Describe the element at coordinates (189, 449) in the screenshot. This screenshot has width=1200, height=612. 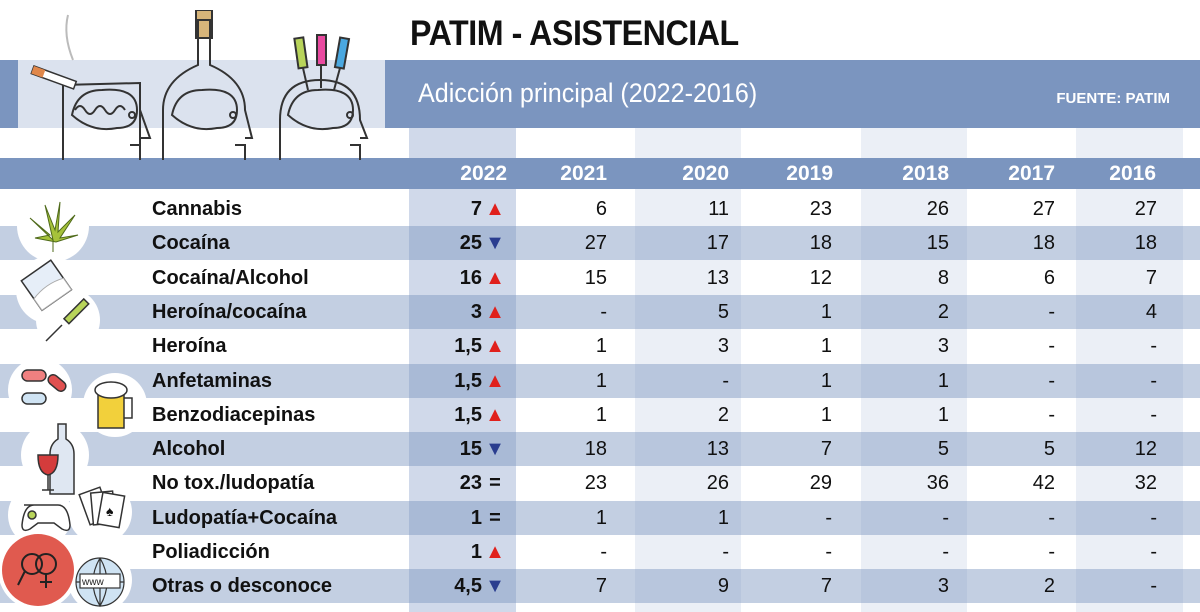
I see `row-label: Alcohol` at that location.